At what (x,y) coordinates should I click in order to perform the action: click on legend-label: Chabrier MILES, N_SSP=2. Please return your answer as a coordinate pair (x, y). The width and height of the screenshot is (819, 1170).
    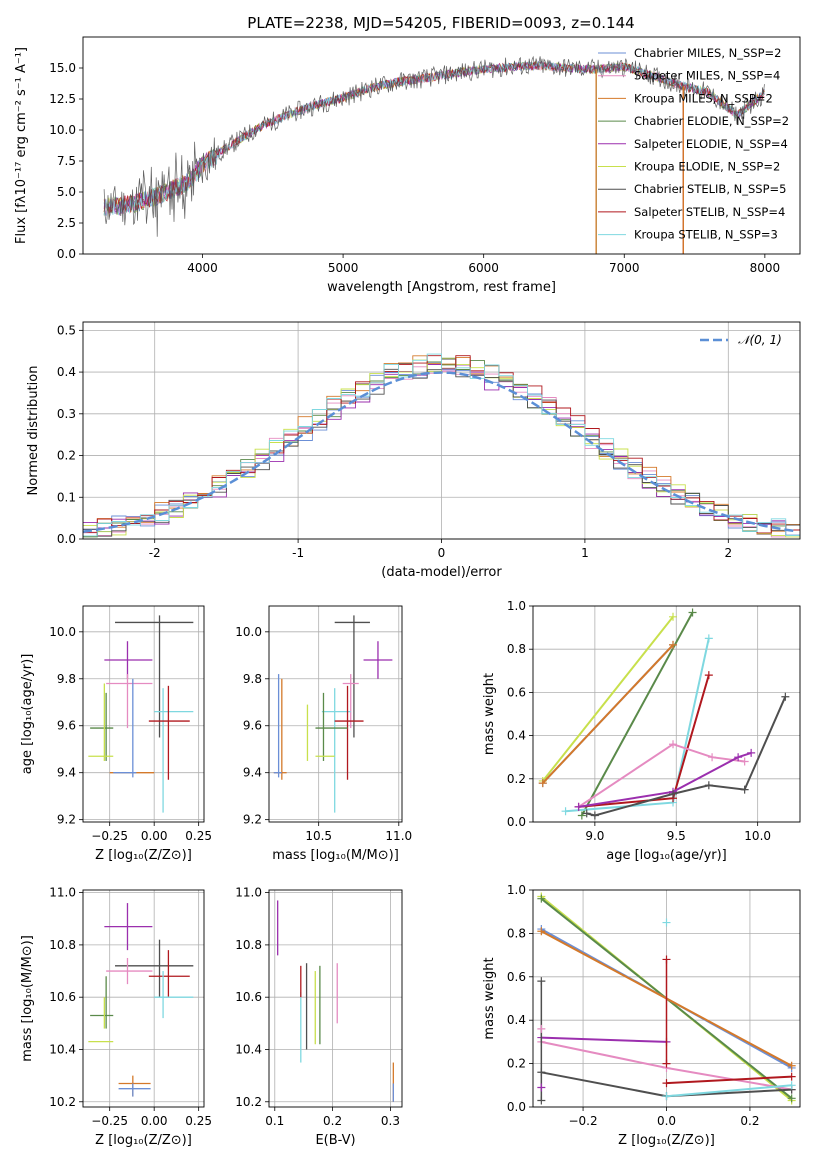
    Looking at the image, I should click on (707, 53).